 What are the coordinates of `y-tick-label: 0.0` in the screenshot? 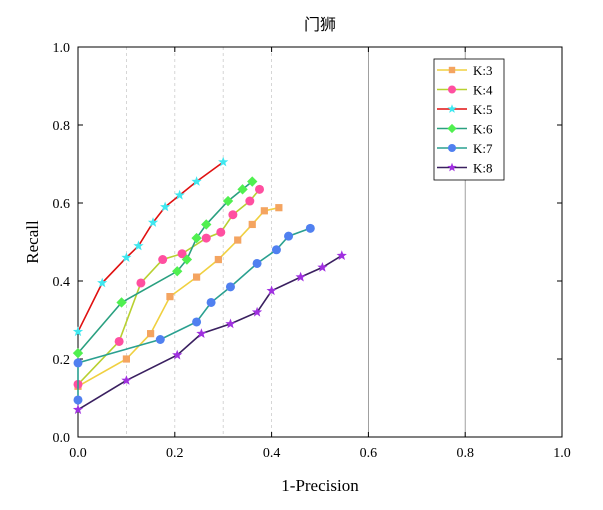 It's located at (62, 438).